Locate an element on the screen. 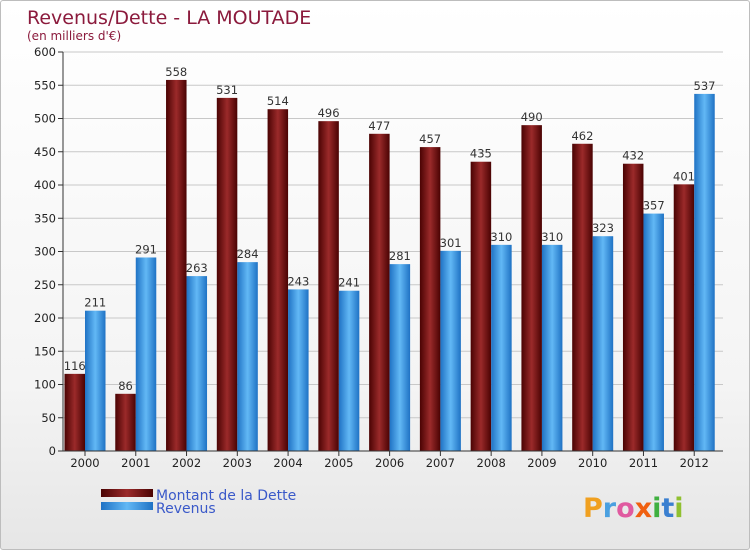 The image size is (750, 550). bar-dette-2009 is located at coordinates (531, 288).